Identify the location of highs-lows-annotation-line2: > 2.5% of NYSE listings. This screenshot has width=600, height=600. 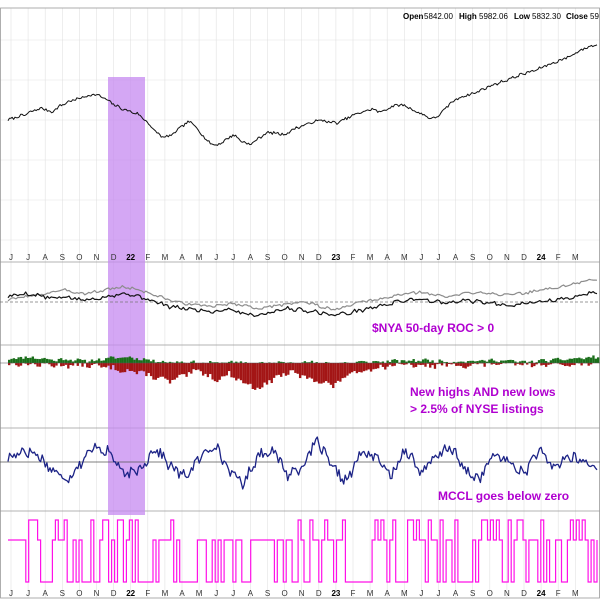
(477, 409).